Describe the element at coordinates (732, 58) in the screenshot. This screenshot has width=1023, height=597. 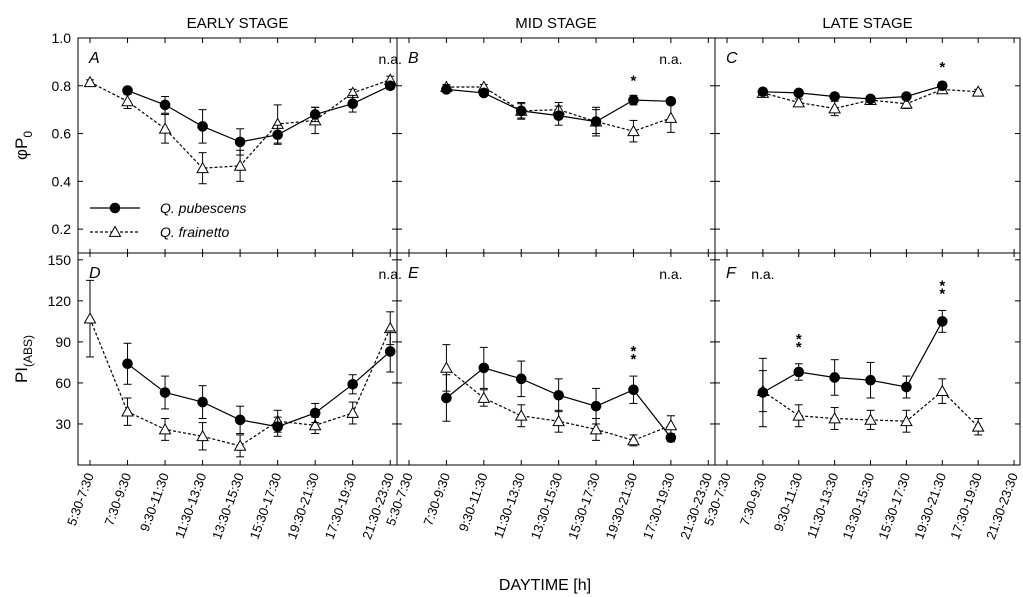
I see `panel-letter: C` at that location.